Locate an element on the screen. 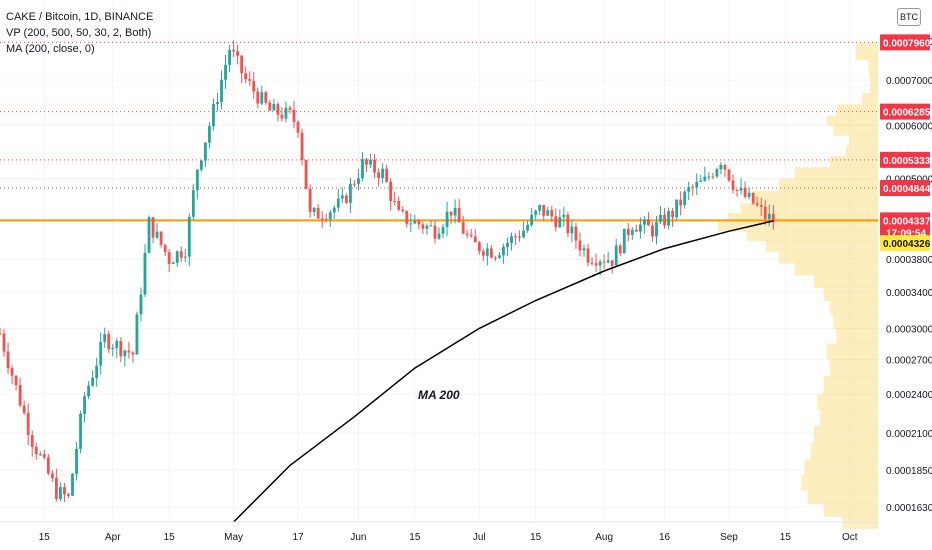 The width and height of the screenshot is (932, 550). price-axis-background is located at coordinates (905, 275).